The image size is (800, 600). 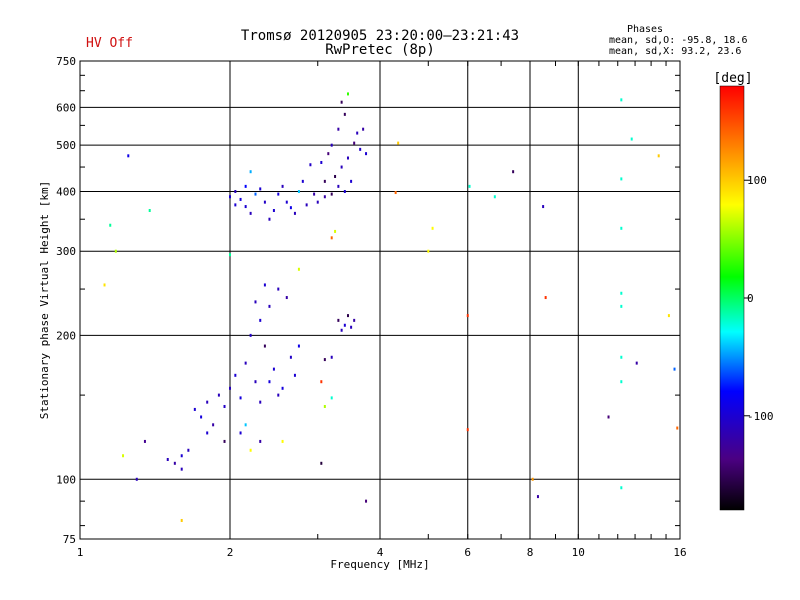 I want to click on y-tick-label: 200, so click(x=66, y=335).